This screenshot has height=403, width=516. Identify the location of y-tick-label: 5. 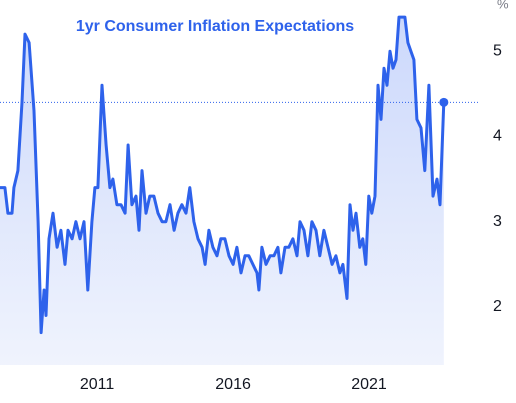
(497, 50).